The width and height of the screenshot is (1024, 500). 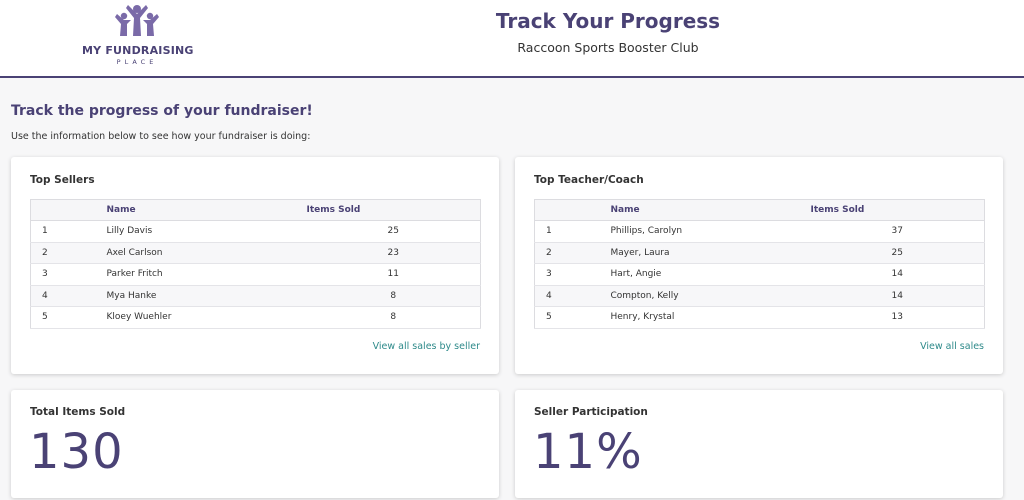 What do you see at coordinates (591, 412) in the screenshot?
I see `card-title: Seller Participation` at bounding box center [591, 412].